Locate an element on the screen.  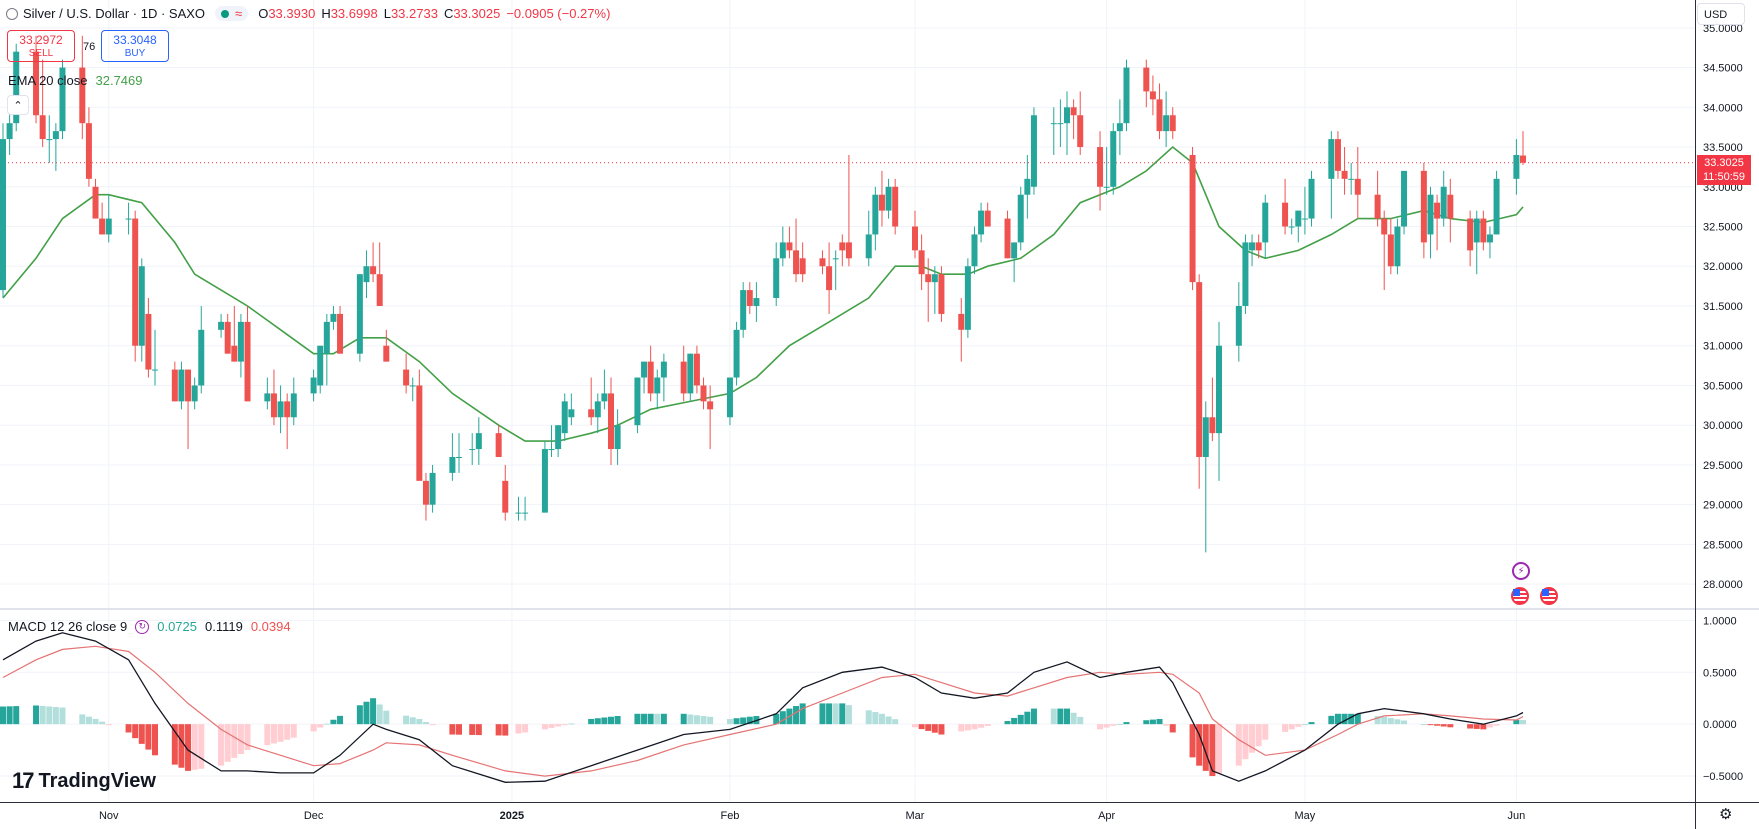
collapse-legend-button: ⌃ is located at coordinates (18, 105).